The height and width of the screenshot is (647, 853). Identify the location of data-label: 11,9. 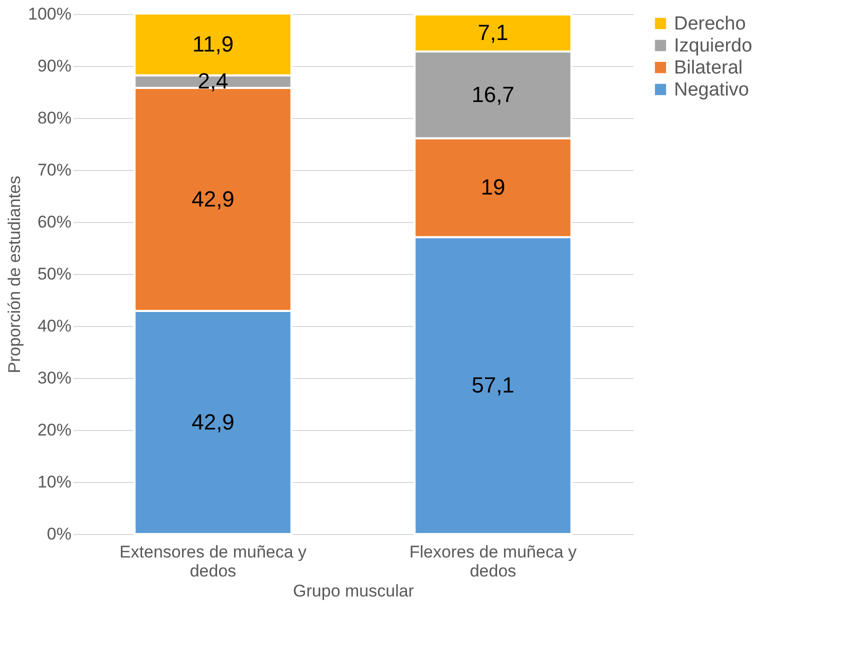
(213, 43).